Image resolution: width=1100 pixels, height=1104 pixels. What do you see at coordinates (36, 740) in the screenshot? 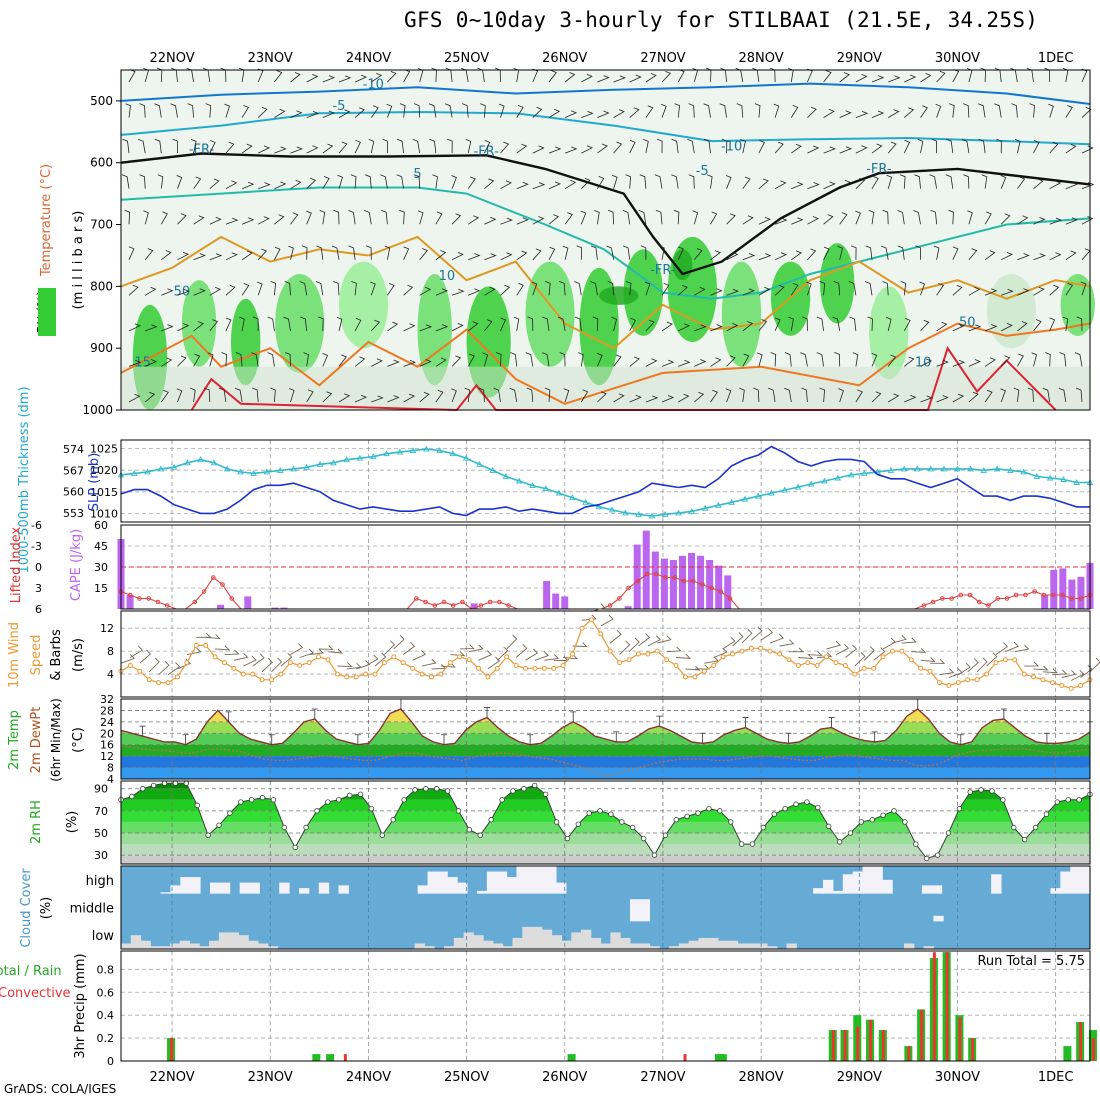
I see `ylabel-2m-dewpt: 2m DewPt` at bounding box center [36, 740].